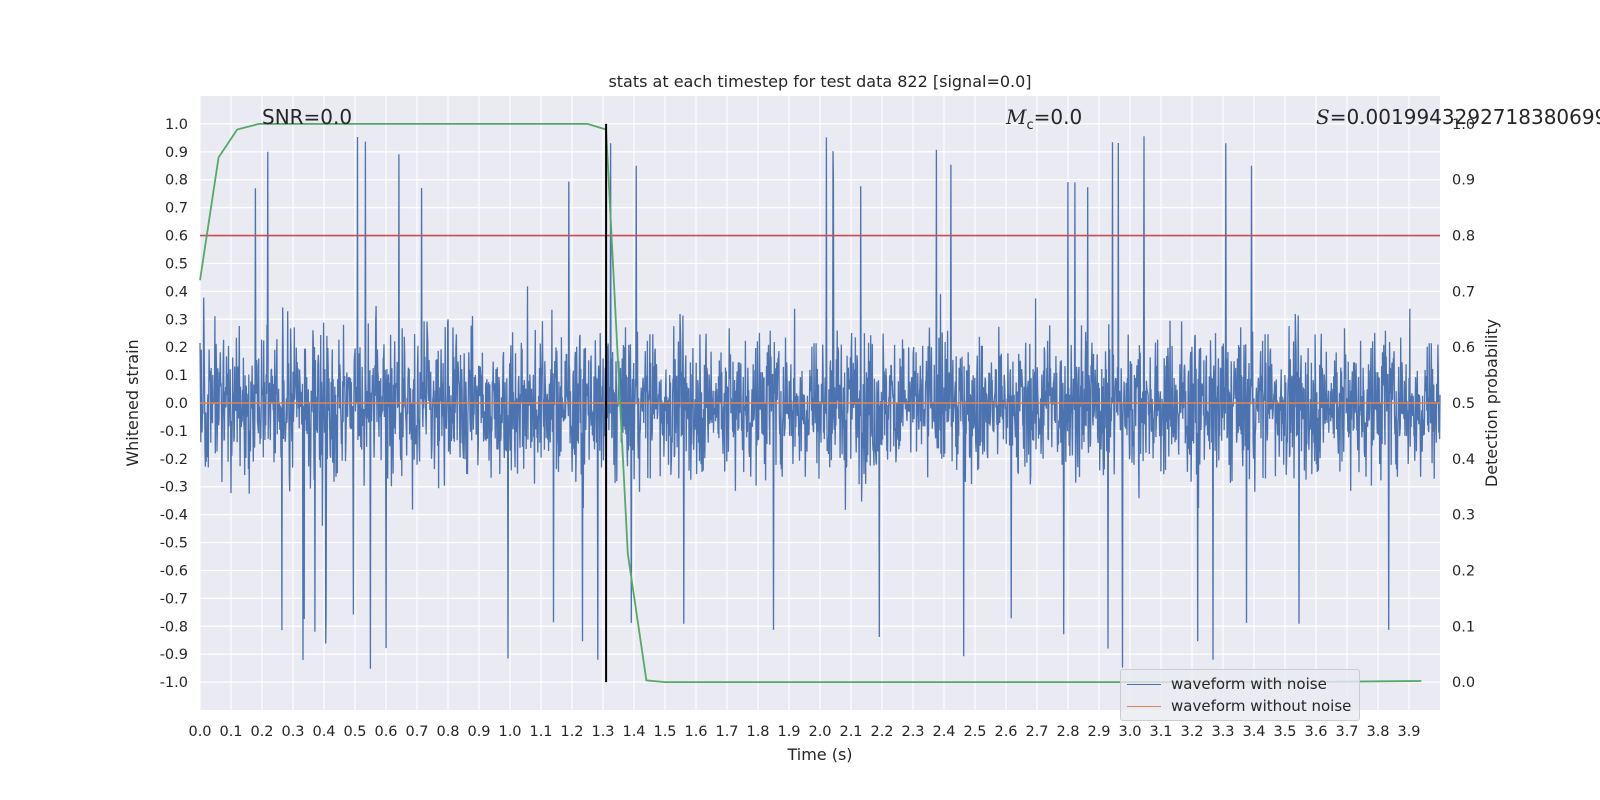 The image size is (1600, 800). Describe the element at coordinates (416, 732) in the screenshot. I see `x-tick-label: 0.7` at that location.